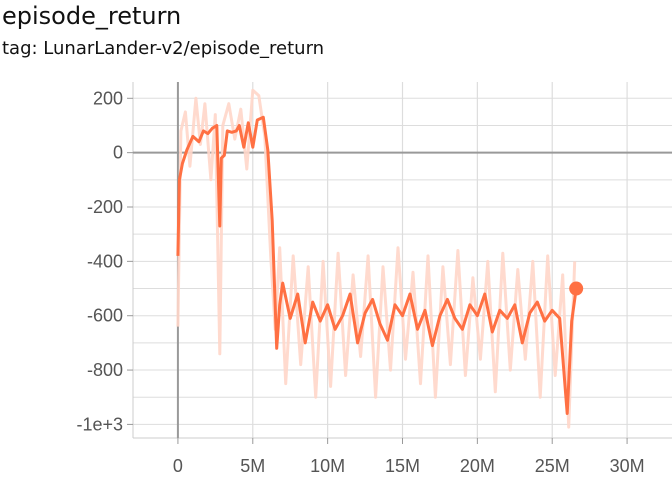 The width and height of the screenshot is (672, 480). Describe the element at coordinates (118, 153) in the screenshot. I see `y-tick-label: 0` at that location.